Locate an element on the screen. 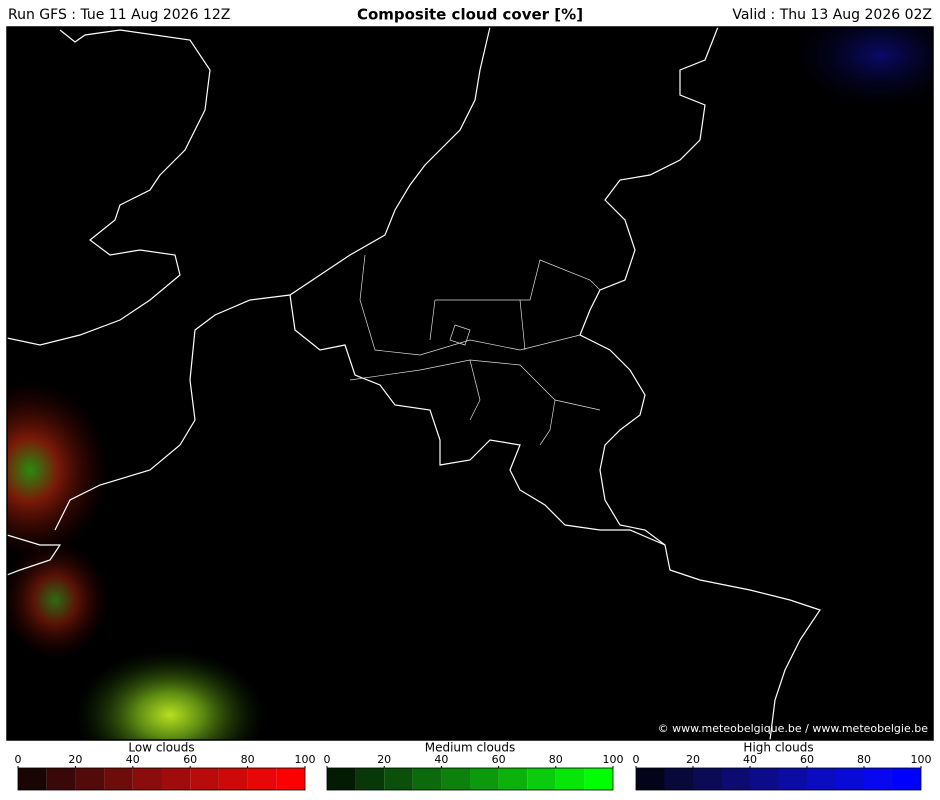 This screenshot has width=940, height=800. border is located at coordinates (477, 420).